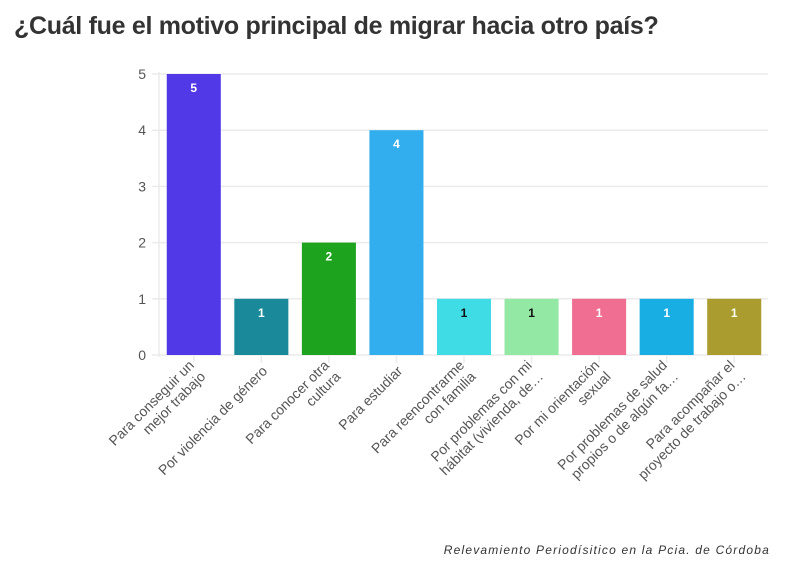  What do you see at coordinates (193, 88) in the screenshot?
I see `data-label: 5` at bounding box center [193, 88].